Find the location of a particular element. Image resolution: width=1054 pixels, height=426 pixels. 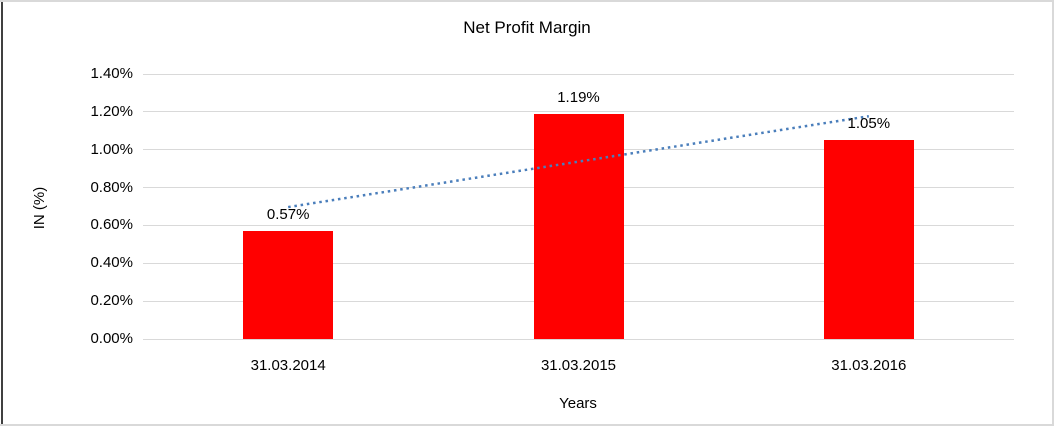

x-axis-title: Years is located at coordinates (578, 403).